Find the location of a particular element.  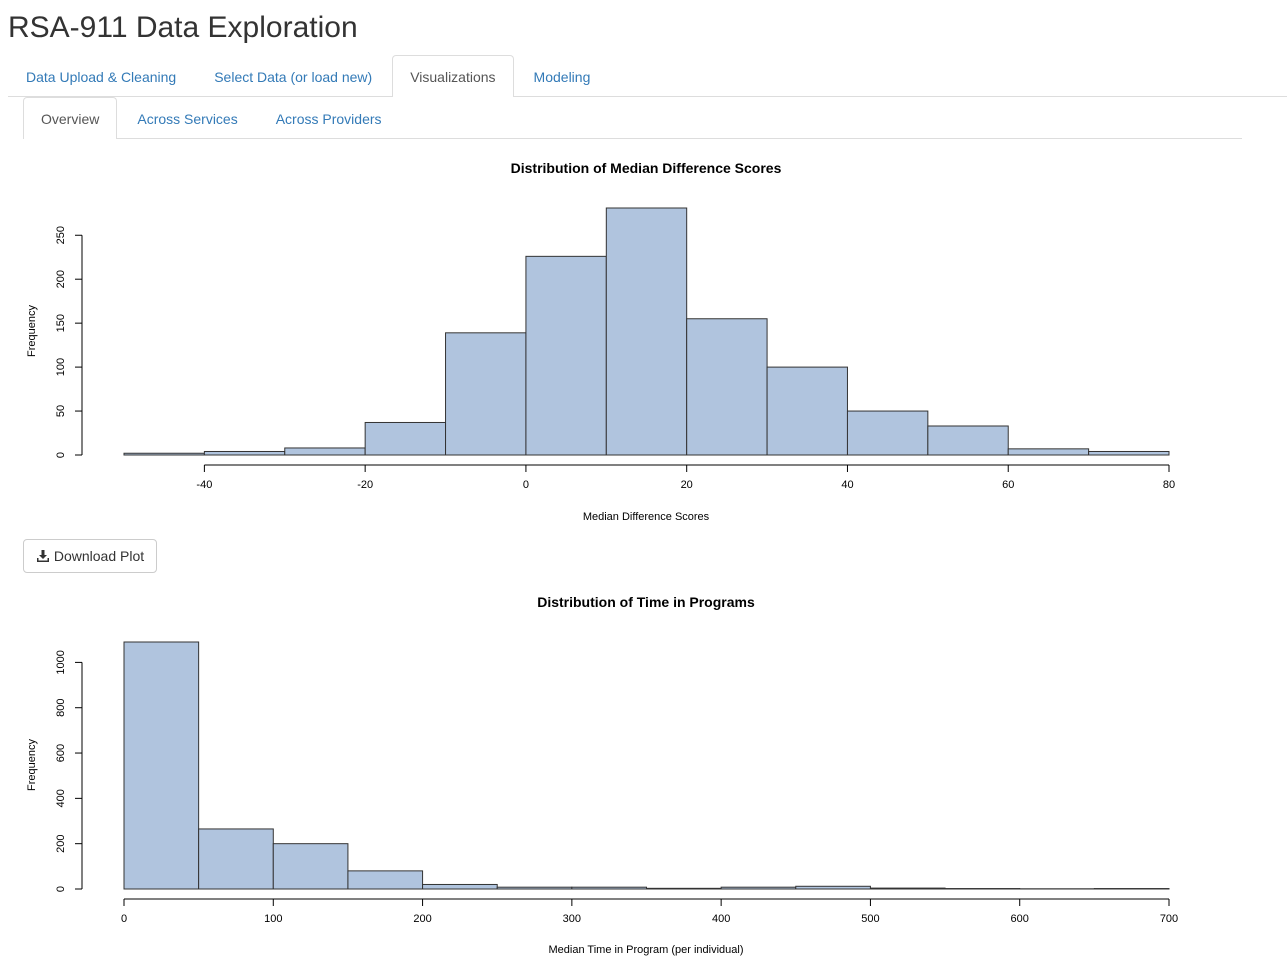

tab-visualizations: Visualizations is located at coordinates (453, 76).